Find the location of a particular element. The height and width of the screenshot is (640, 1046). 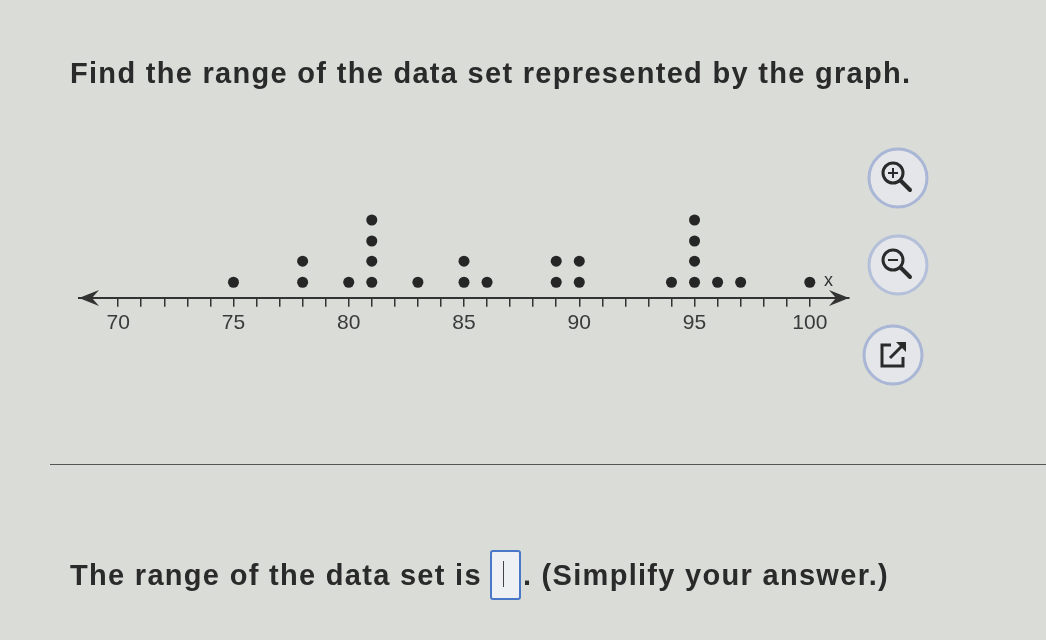

x-tick-label: 80 is located at coordinates (349, 322).